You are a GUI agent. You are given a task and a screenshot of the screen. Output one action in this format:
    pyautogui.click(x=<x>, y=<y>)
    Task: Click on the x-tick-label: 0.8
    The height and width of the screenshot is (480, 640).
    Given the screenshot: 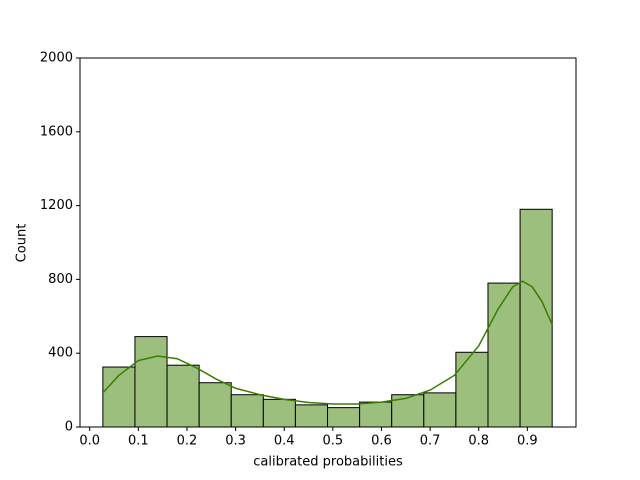 What is the action you would take?
    pyautogui.click(x=478, y=441)
    